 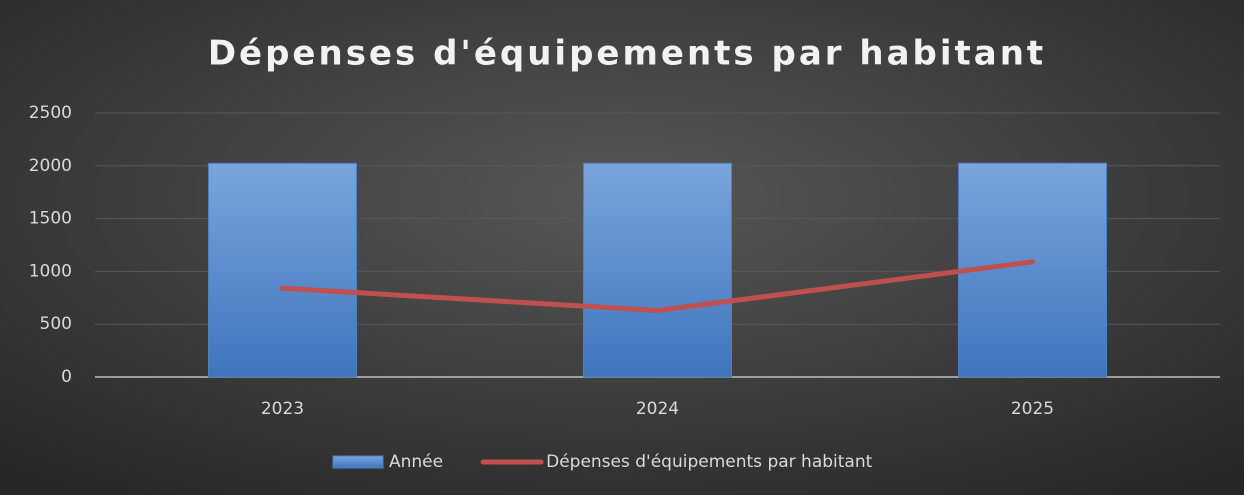 What do you see at coordinates (56, 324) in the screenshot?
I see `y-tick-label: 500` at bounding box center [56, 324].